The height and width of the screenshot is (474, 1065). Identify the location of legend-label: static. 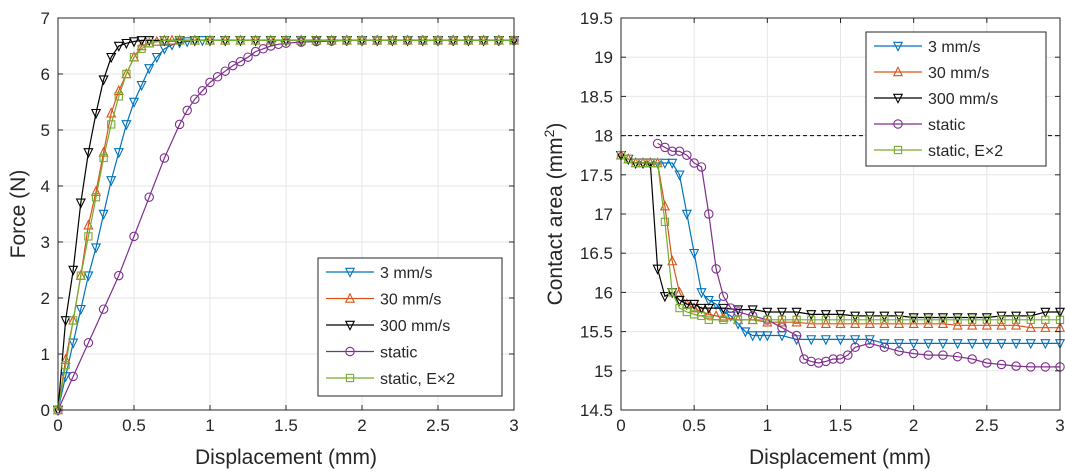
(398, 353).